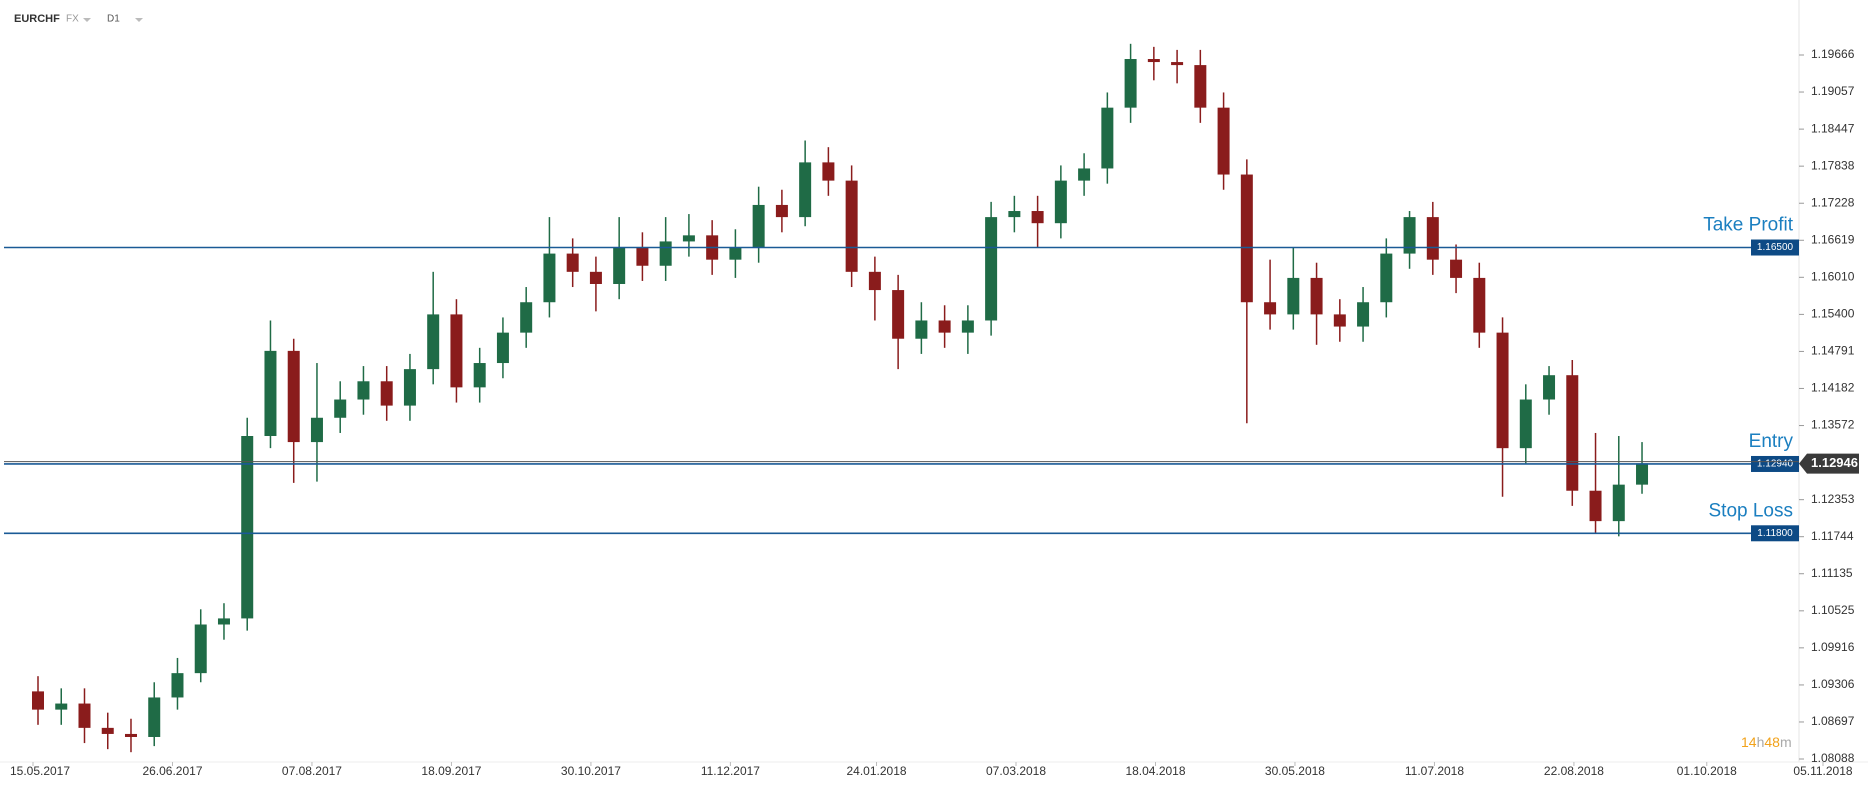  I want to click on level-price-label: 1.11800, so click(1775, 533).